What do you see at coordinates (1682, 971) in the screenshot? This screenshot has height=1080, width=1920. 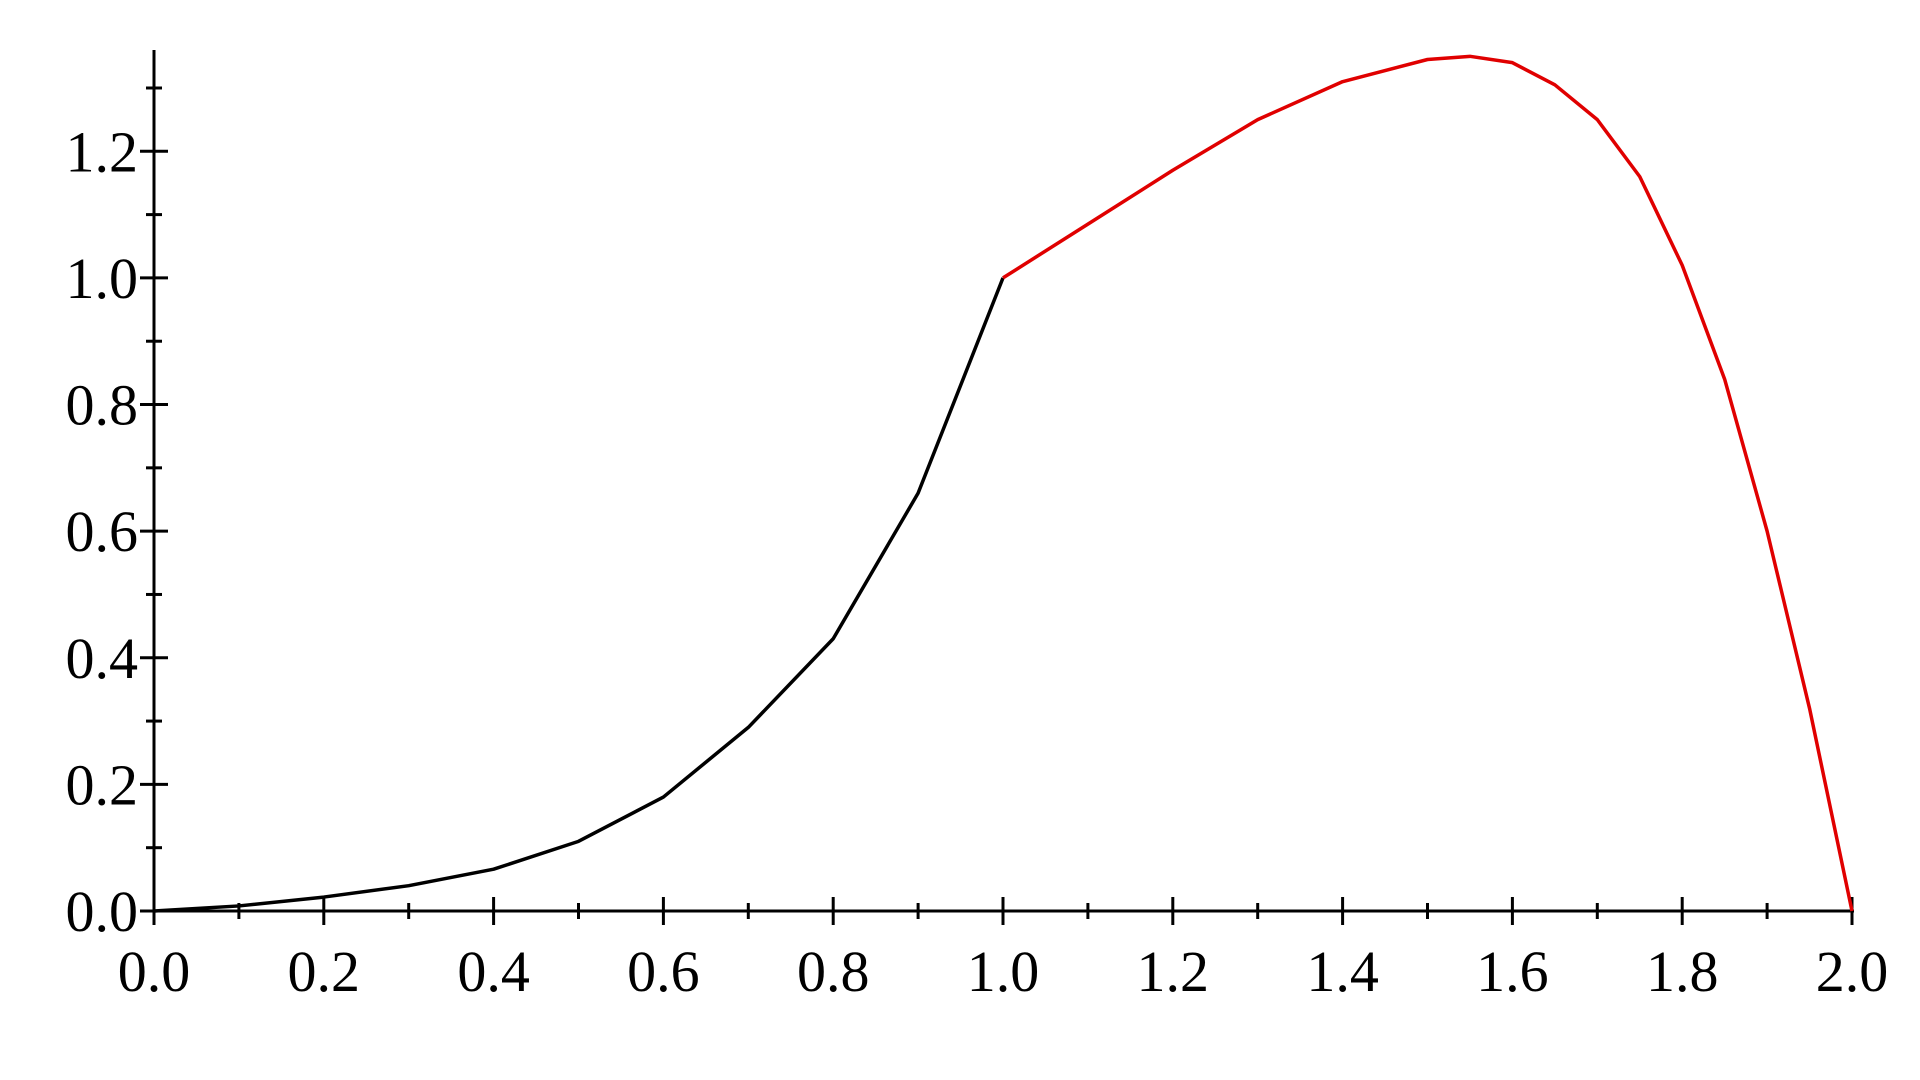 I see `x-tick-label: 1.8` at bounding box center [1682, 971].